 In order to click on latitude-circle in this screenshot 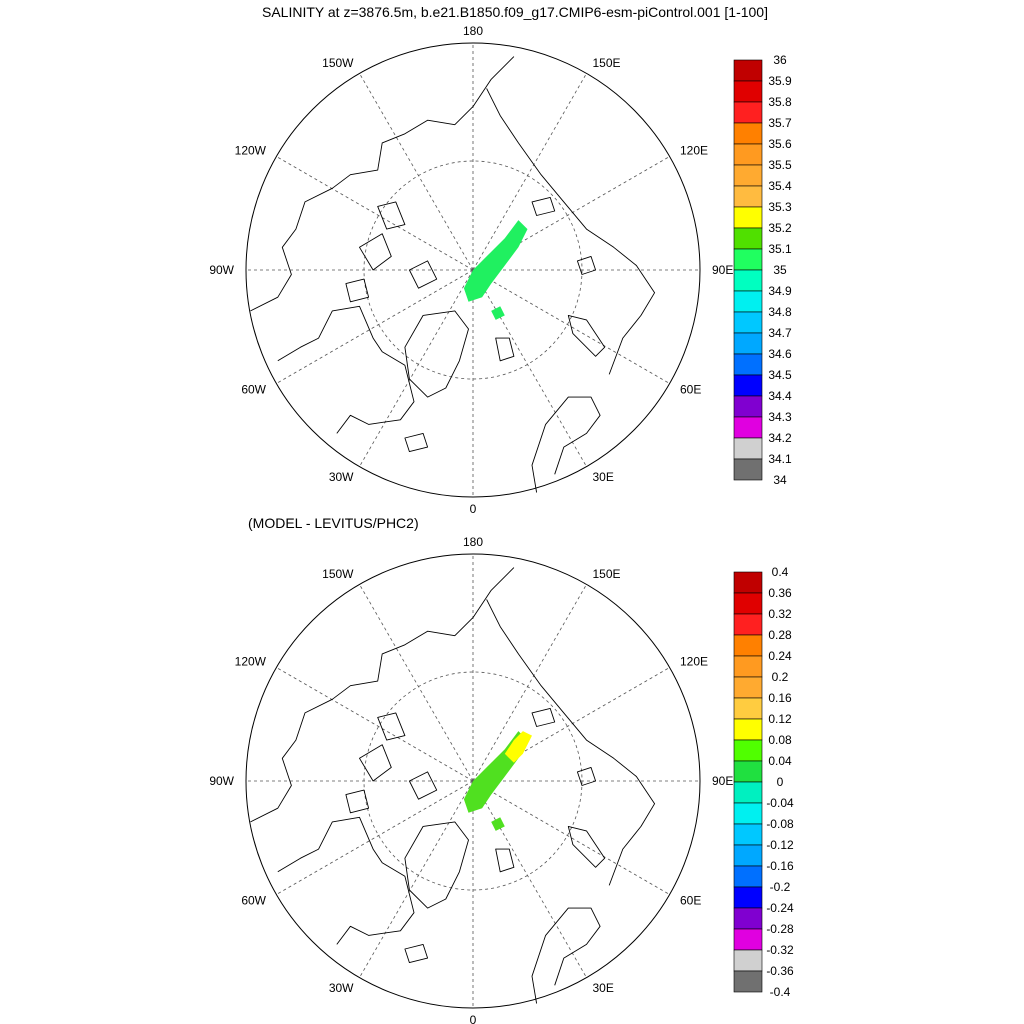, I will do `click(473, 270)`.